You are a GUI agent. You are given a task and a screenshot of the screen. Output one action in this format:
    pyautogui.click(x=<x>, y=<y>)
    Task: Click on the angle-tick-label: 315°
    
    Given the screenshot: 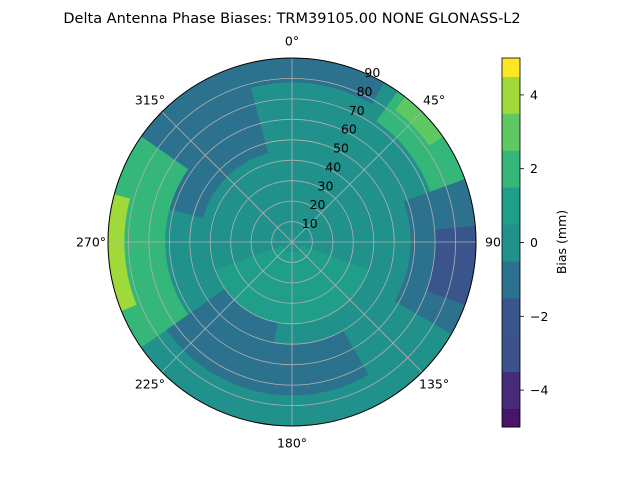 What is the action you would take?
    pyautogui.click(x=150, y=99)
    